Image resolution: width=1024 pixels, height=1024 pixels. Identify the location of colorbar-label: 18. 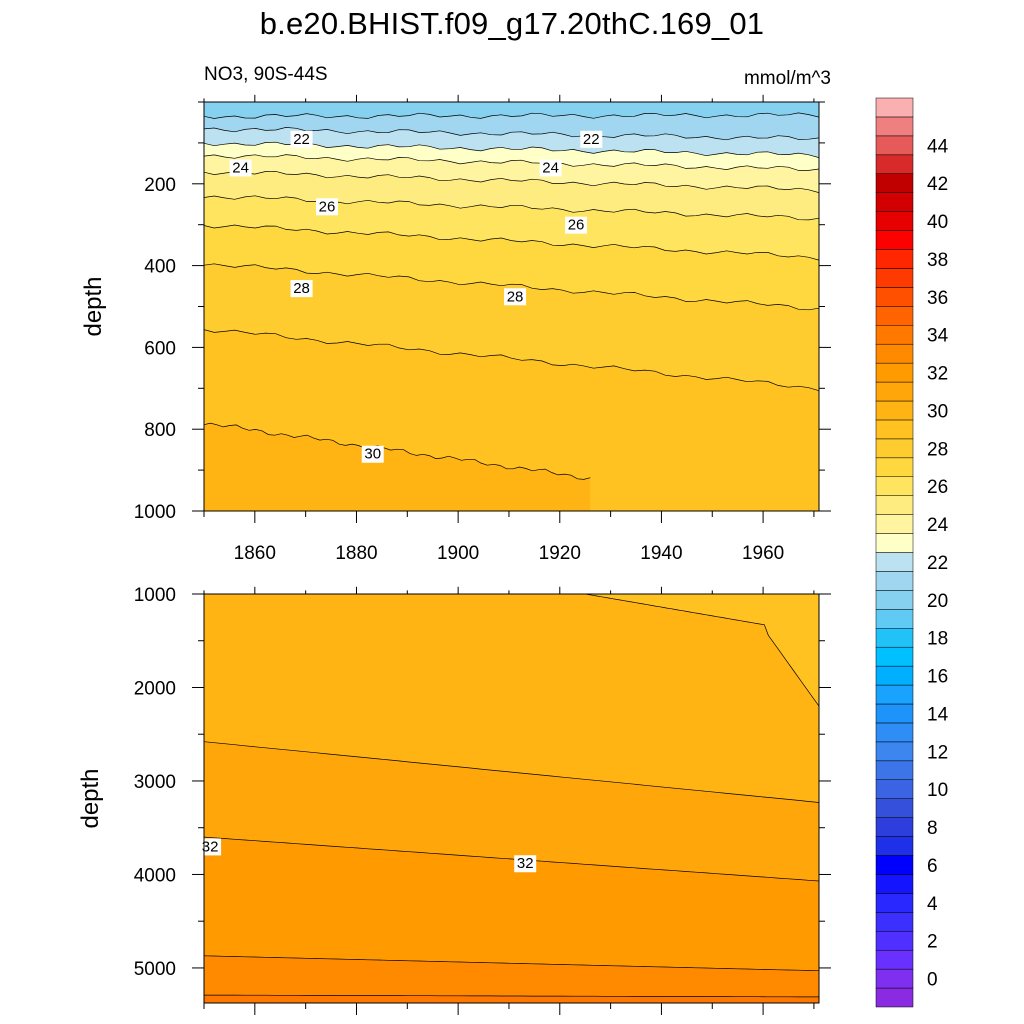
(937, 639).